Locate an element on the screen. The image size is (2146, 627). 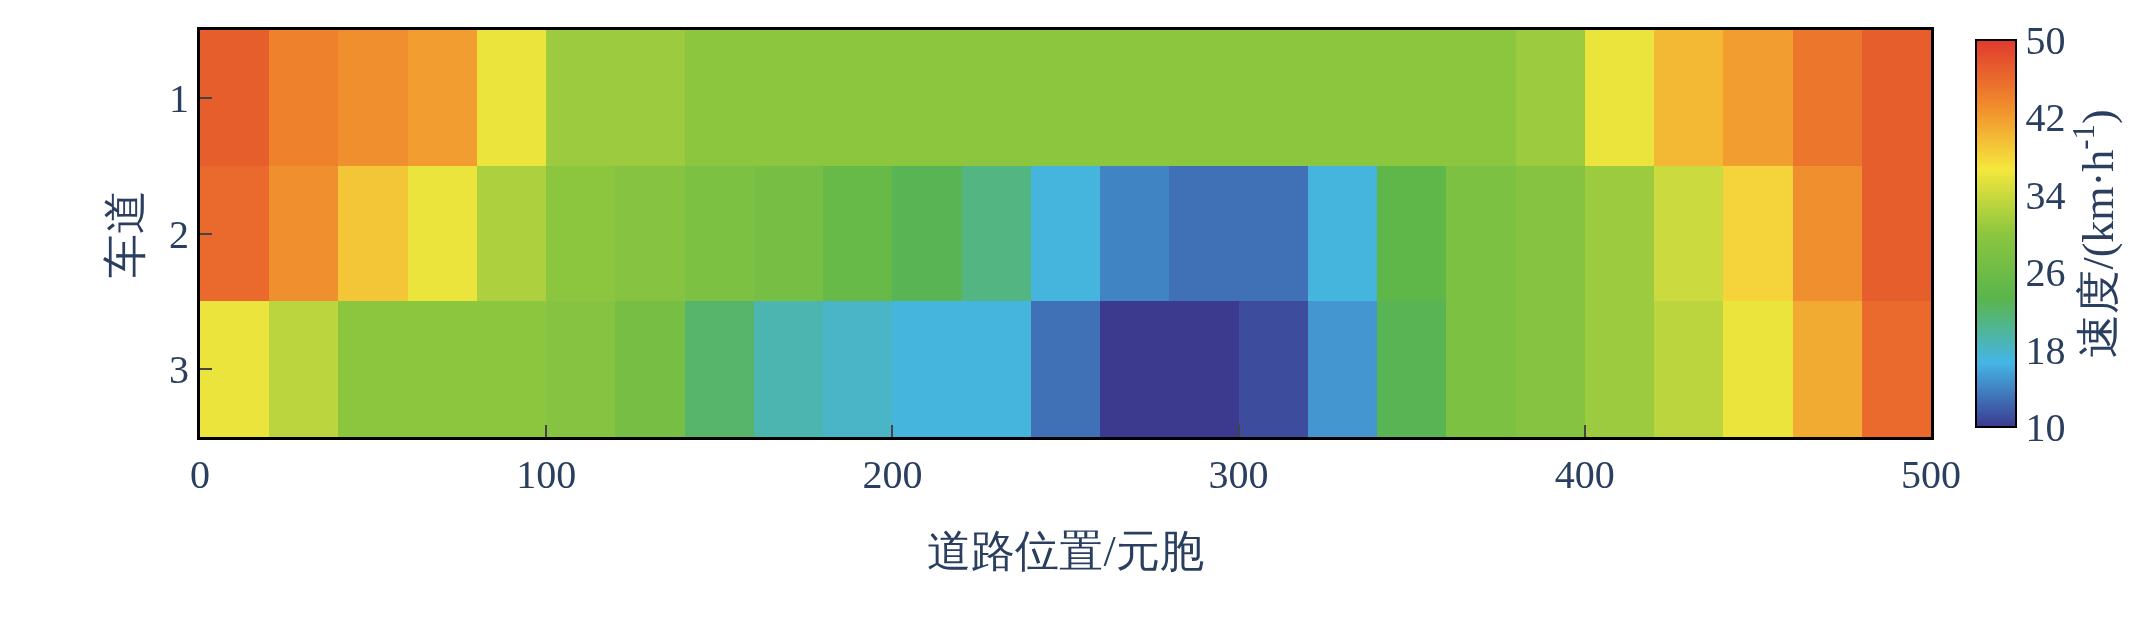
color-bar-label: 10 is located at coordinates (2045, 427).